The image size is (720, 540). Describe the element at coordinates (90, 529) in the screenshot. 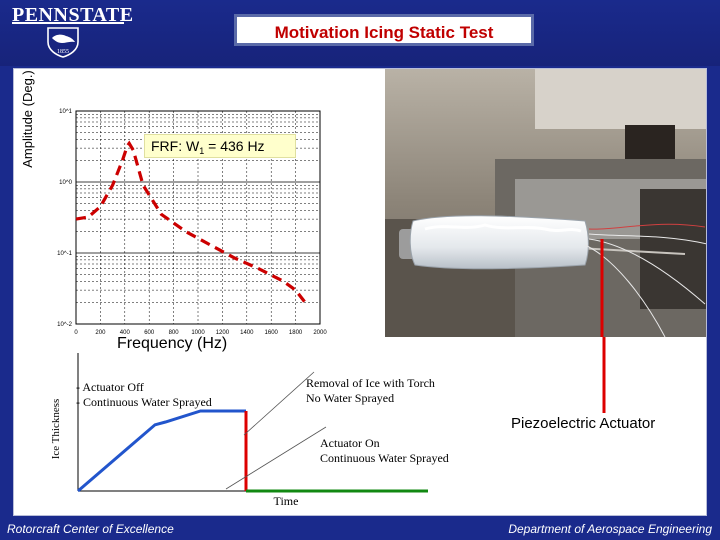

I see `footer-left: Rotorcraft Center of Excellence` at that location.